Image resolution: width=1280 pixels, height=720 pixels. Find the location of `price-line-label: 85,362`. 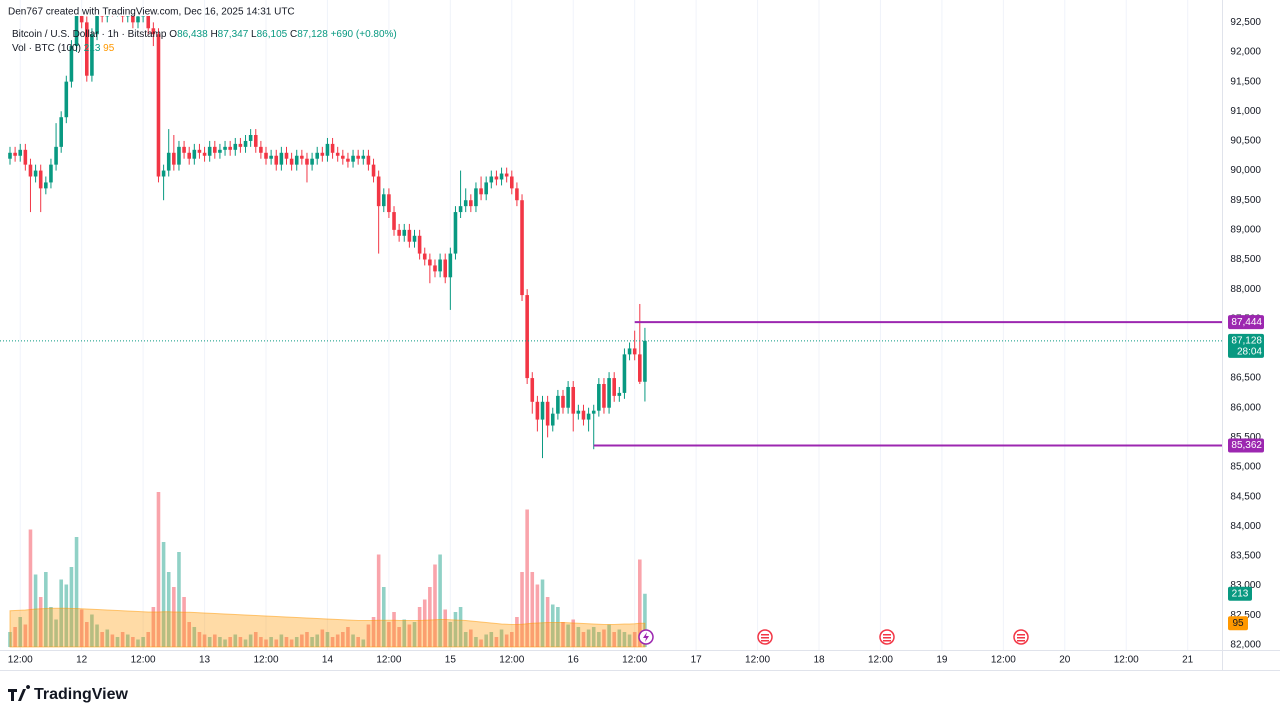

price-line-label: 85,362 is located at coordinates (1246, 445).